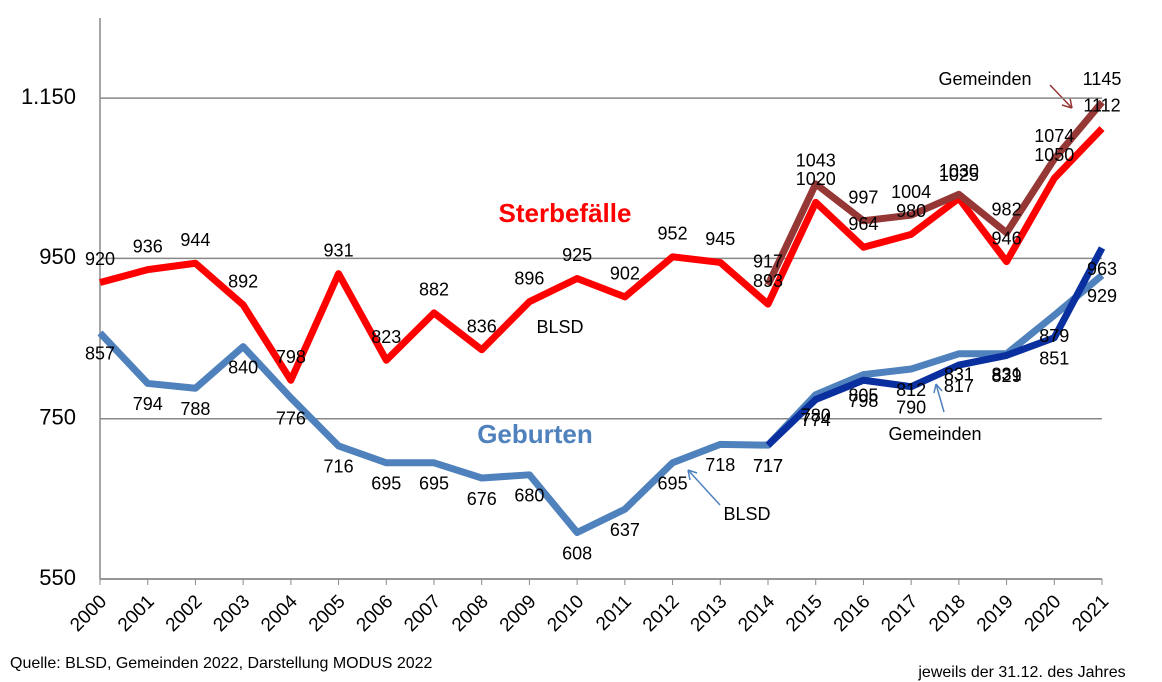 This screenshot has height=682, width=1162. What do you see at coordinates (1102, 79) in the screenshot?
I see `value-label: 1145` at bounding box center [1102, 79].